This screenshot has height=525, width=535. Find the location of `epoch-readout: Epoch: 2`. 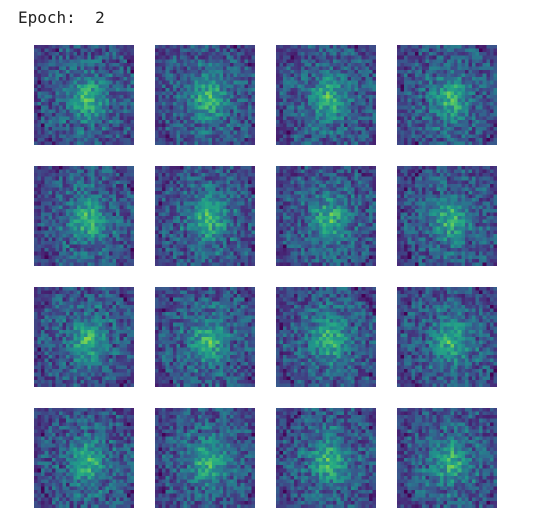

epoch-readout: Epoch: 2 is located at coordinates (61, 18).